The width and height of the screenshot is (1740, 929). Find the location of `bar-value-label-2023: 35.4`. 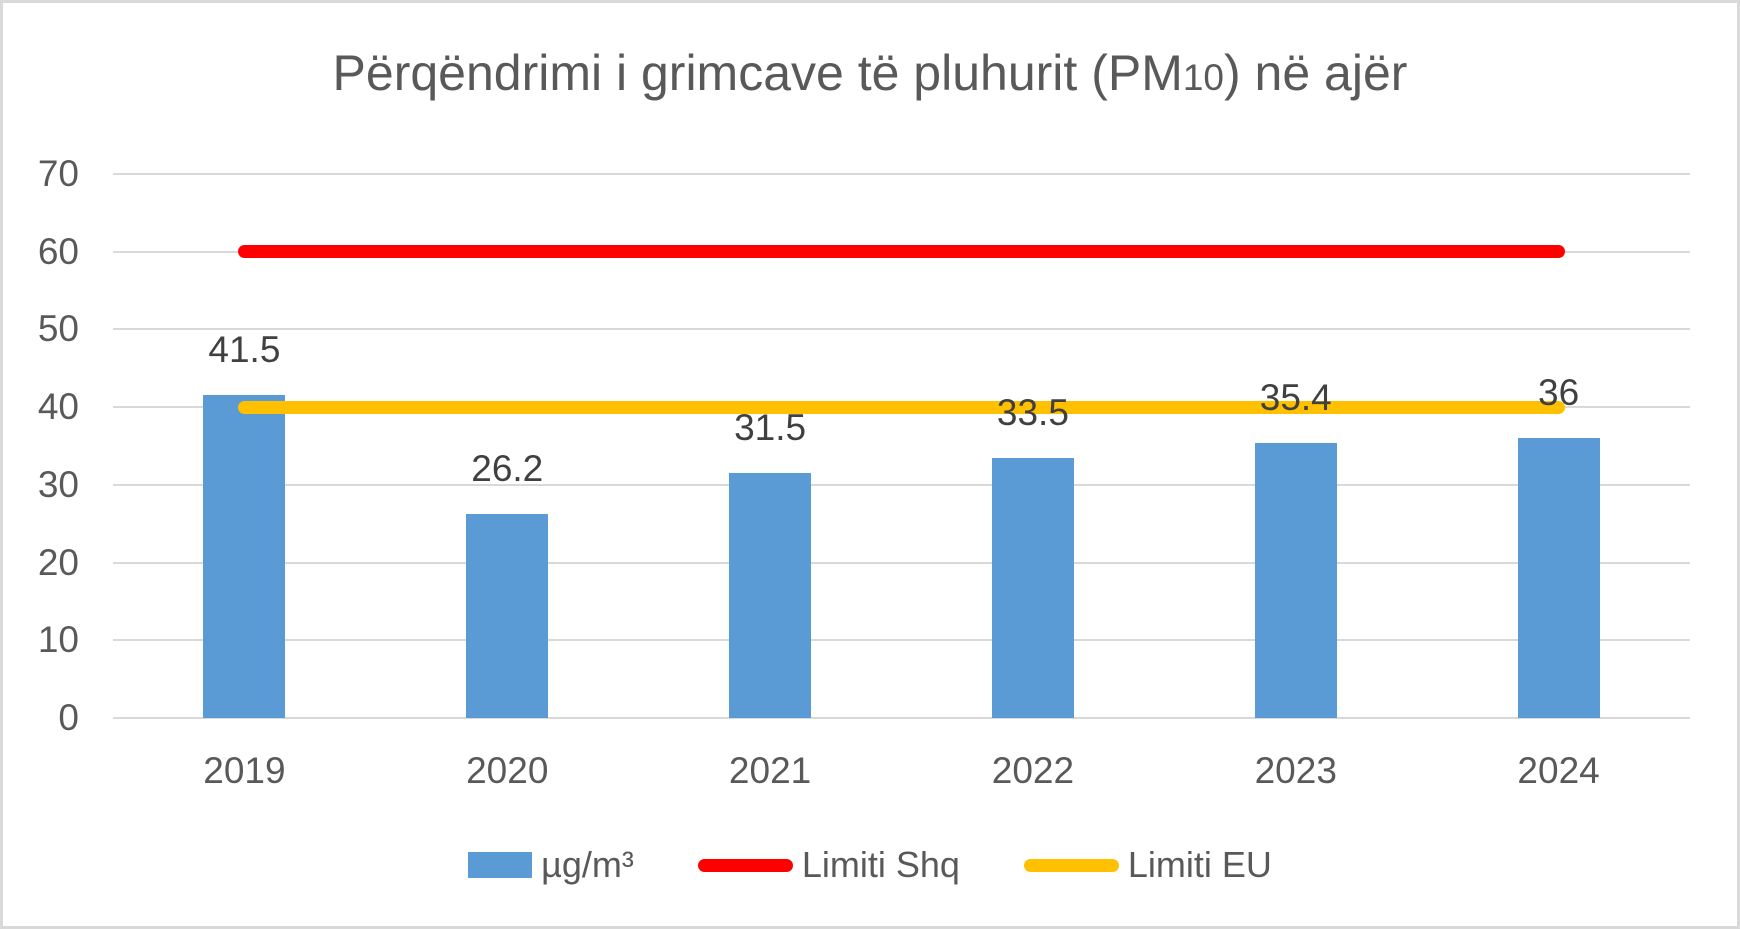

bar-value-label-2023: 35.4 is located at coordinates (1295, 397).